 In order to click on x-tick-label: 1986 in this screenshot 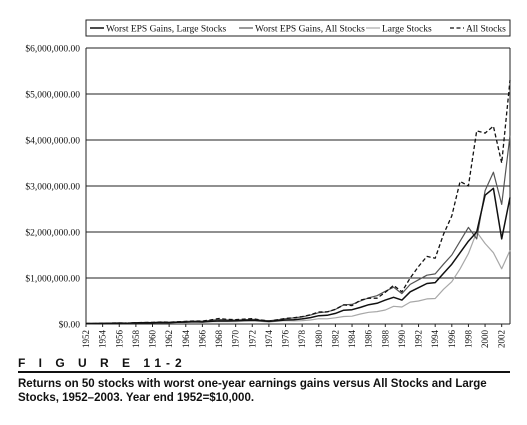, I will do `click(369, 339)`.